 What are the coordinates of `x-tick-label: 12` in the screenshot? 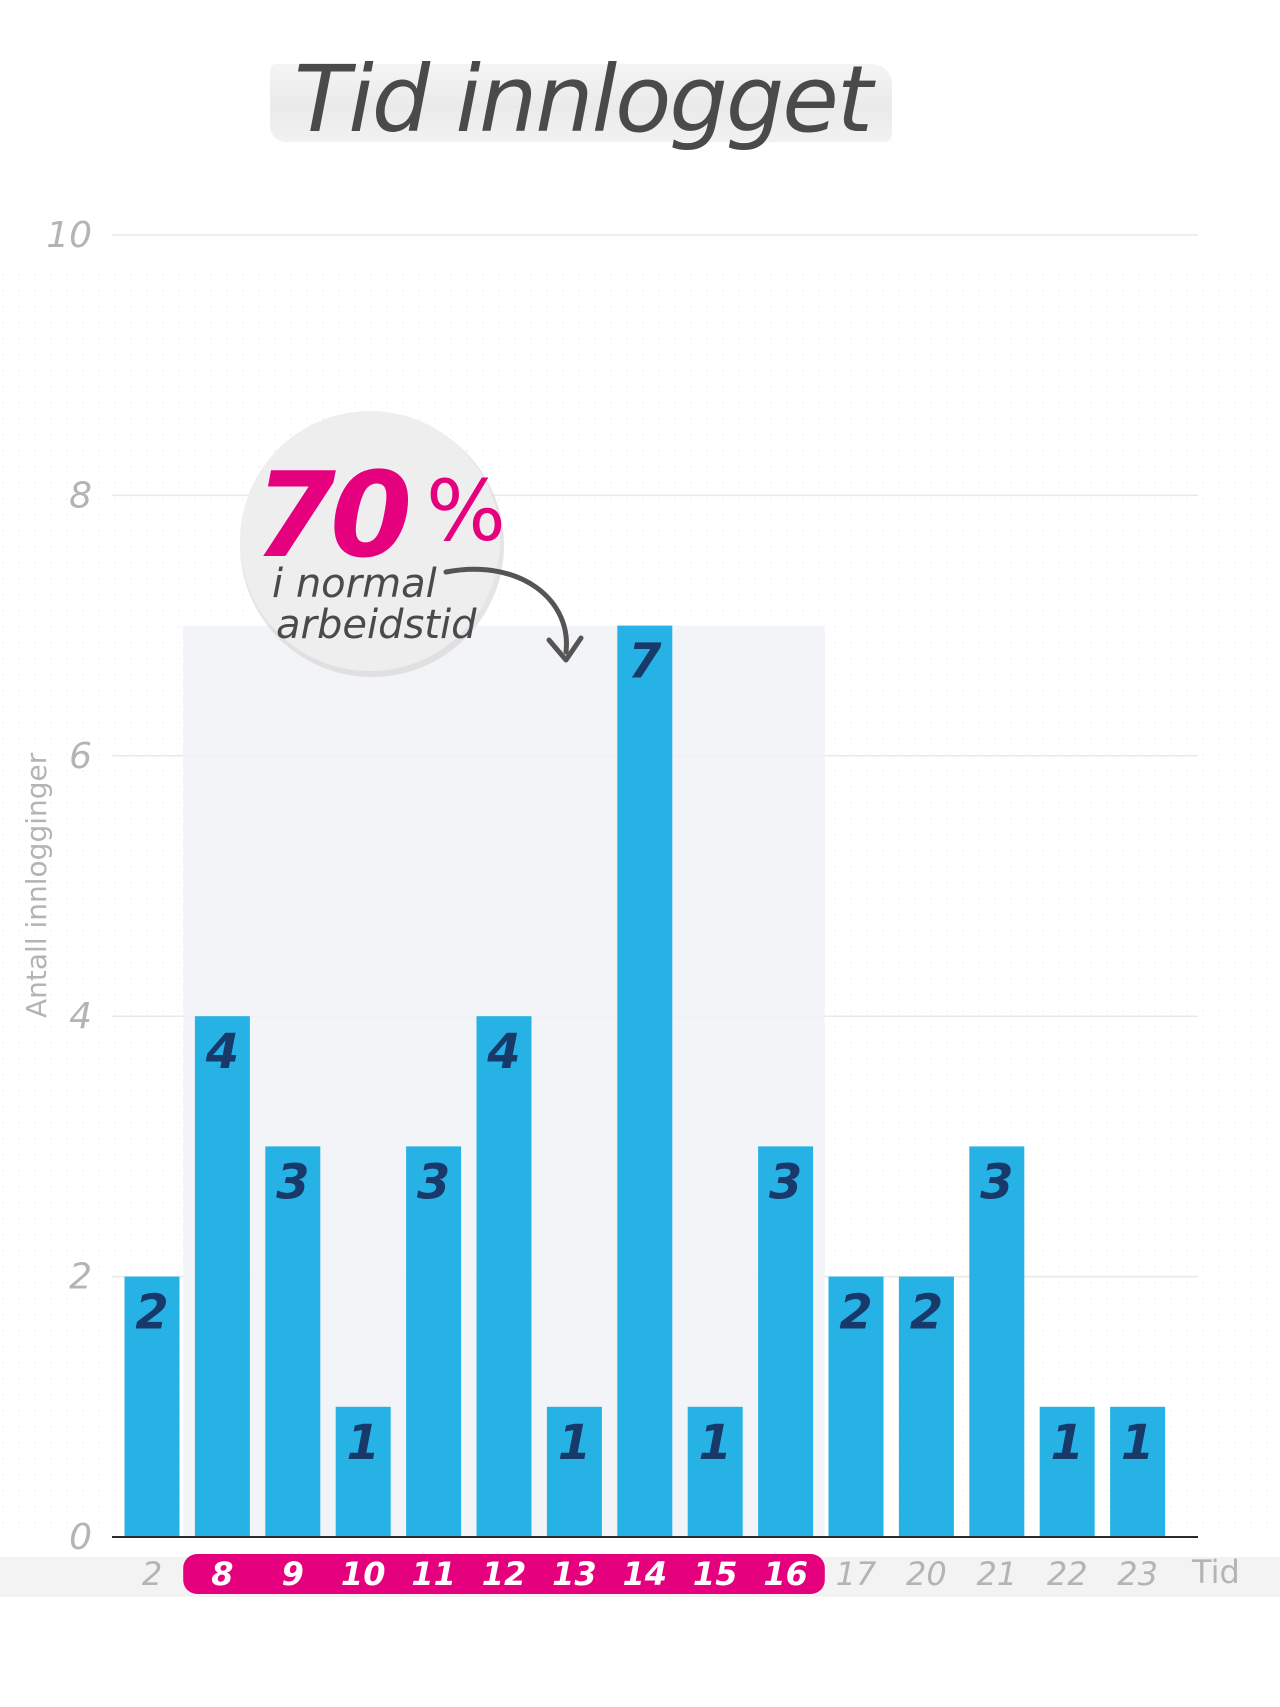 It's located at (504, 1574).